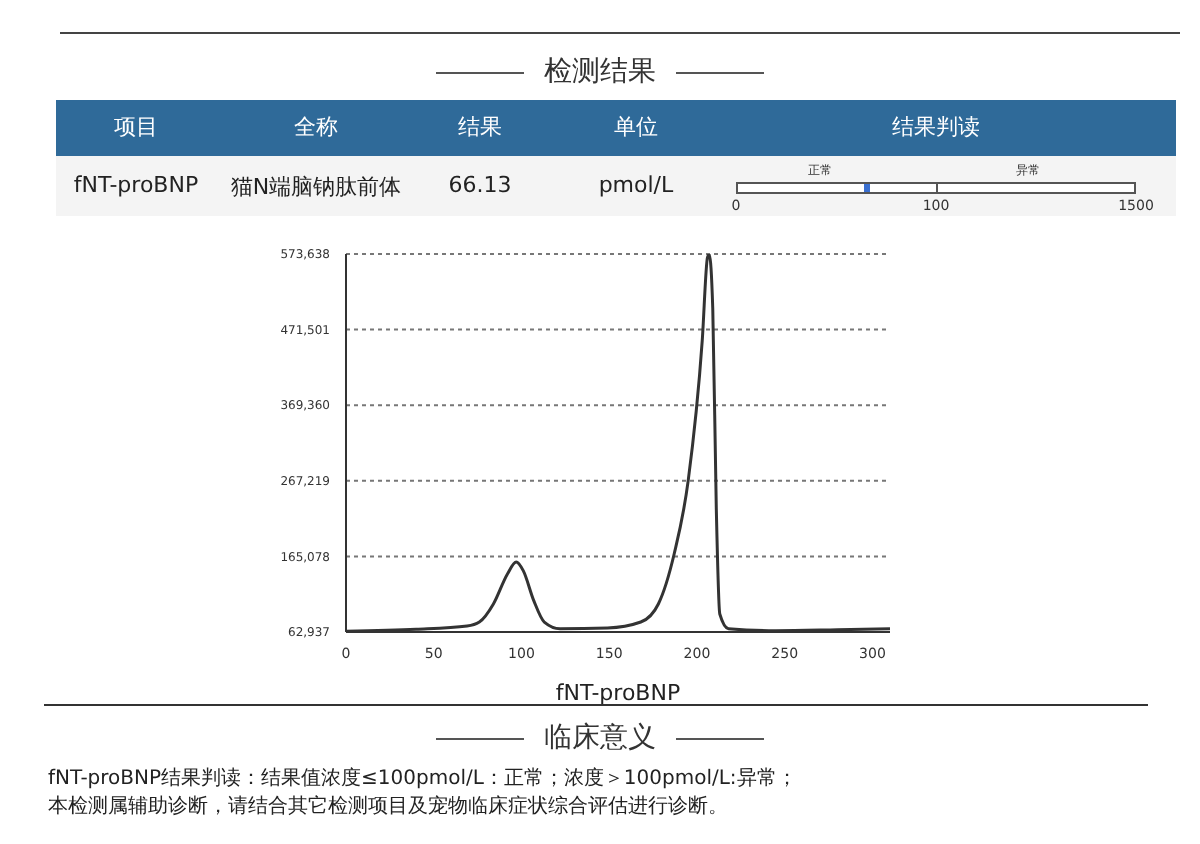 The image size is (1200, 844). I want to click on text: 66.13, so click(480, 185).